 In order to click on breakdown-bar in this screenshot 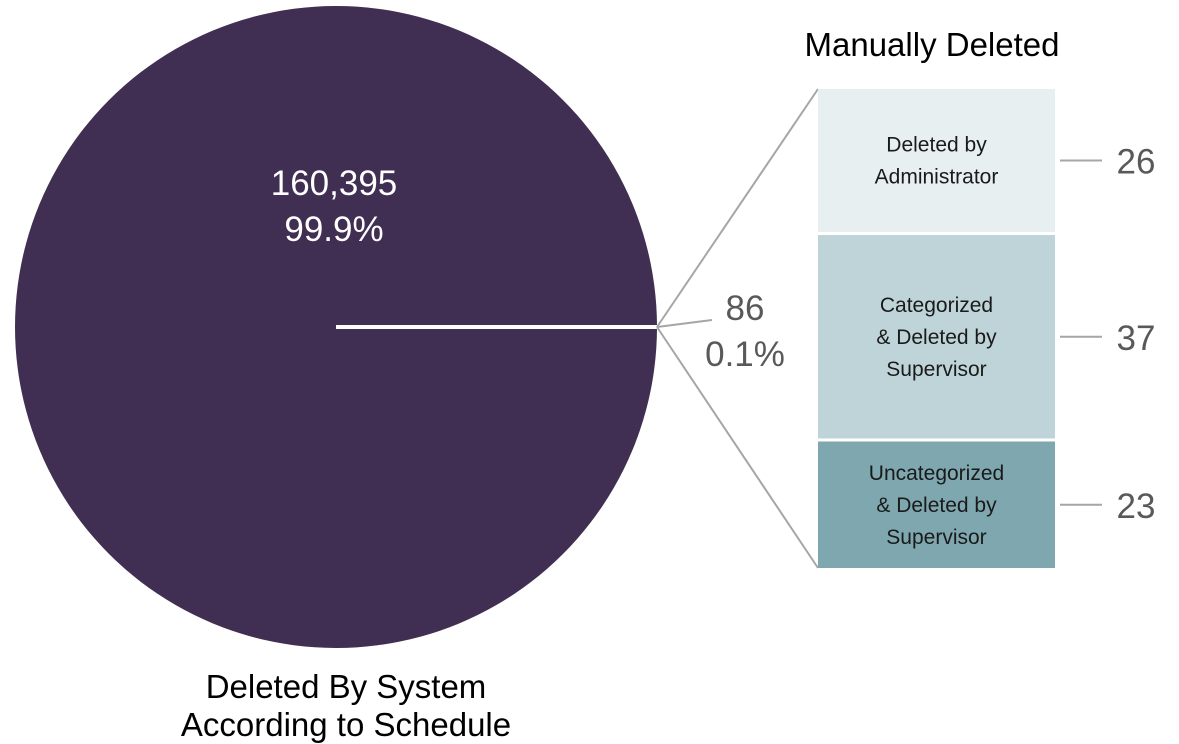, I will do `click(936, 328)`.